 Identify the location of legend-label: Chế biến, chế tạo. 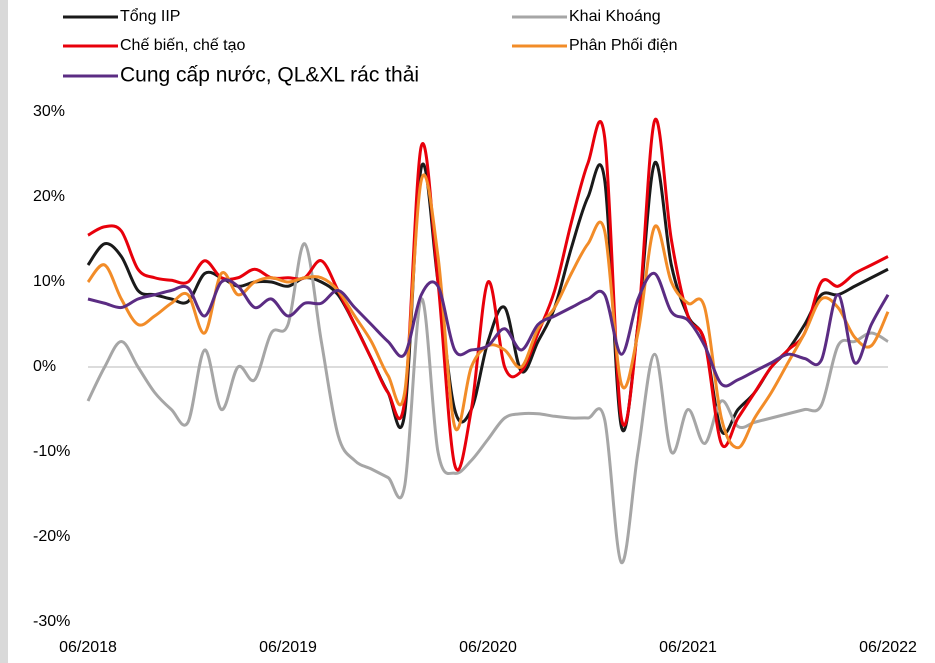
(183, 45).